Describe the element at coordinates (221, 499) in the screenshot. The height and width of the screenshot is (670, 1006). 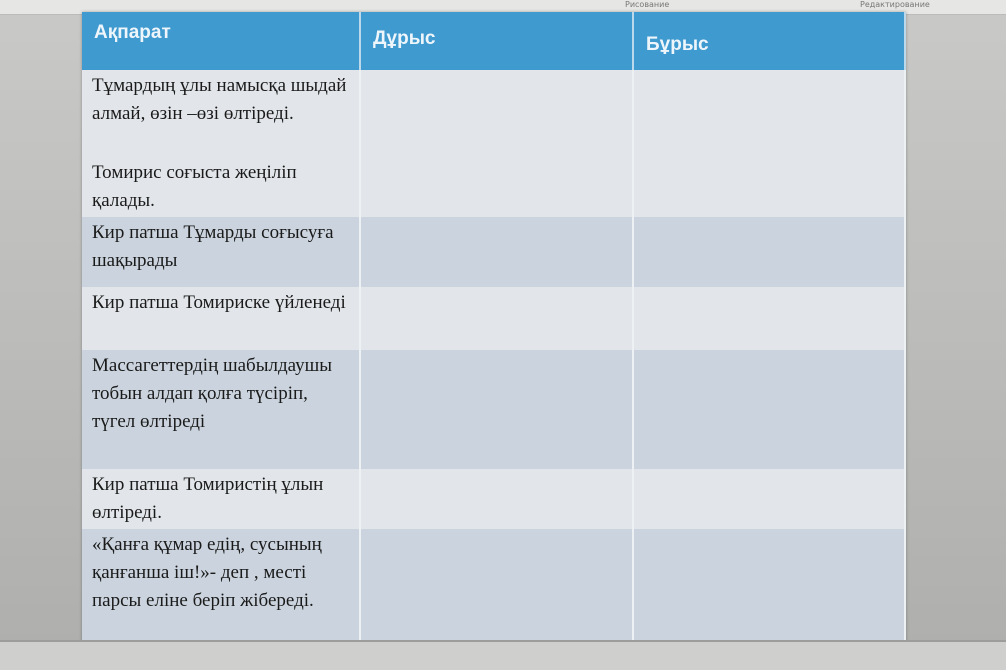
I see `statement-cell: Кир патша Томиристің ұлын өлтіреді.` at that location.